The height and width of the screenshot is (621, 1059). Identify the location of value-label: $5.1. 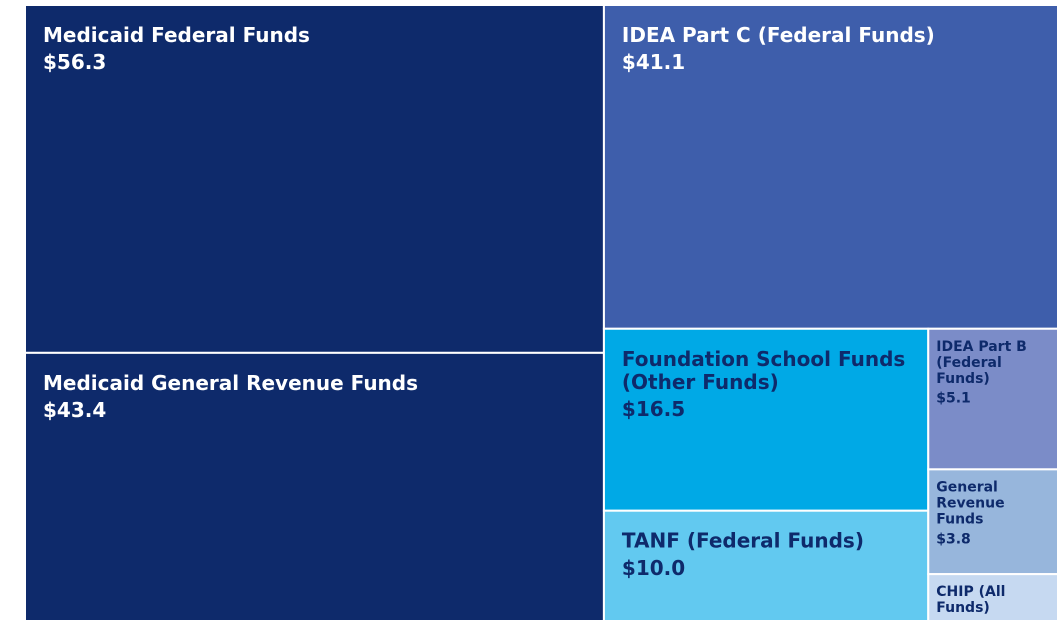
(953, 399).